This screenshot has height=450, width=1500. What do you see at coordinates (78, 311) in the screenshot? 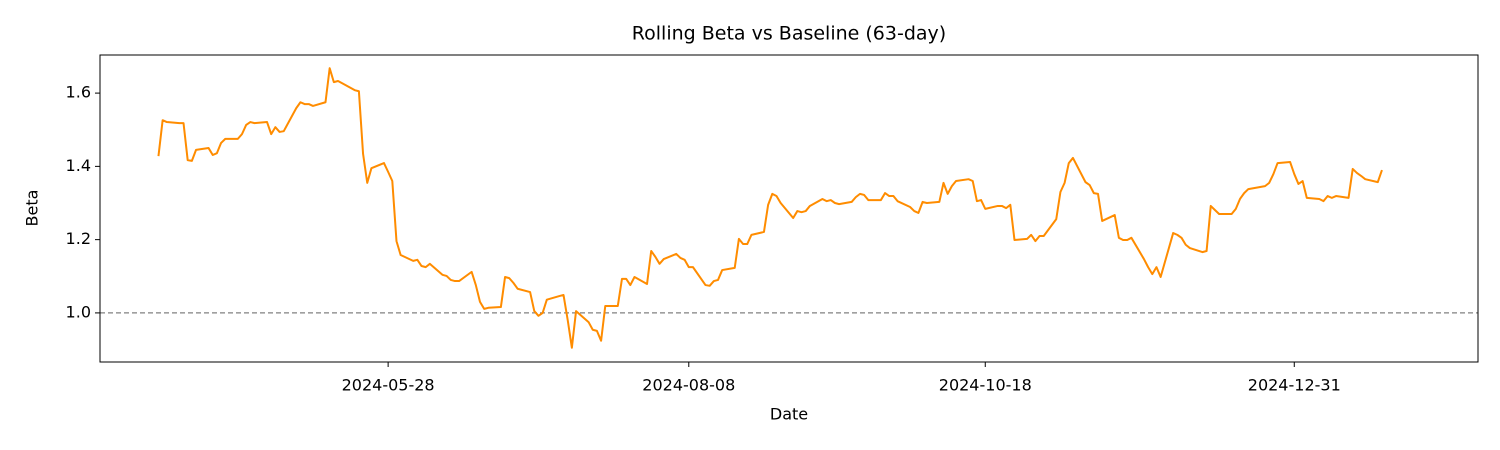
I see `y-tick-label: 1.0` at bounding box center [78, 311].